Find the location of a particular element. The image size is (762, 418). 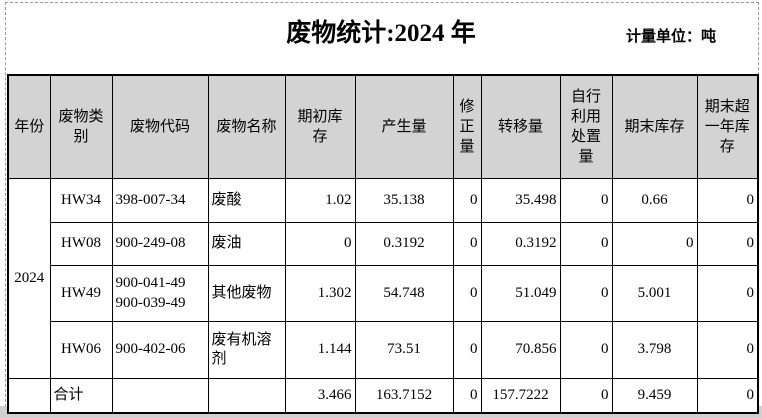

cell-transferred-total: 157.7222 is located at coordinates (520, 396).